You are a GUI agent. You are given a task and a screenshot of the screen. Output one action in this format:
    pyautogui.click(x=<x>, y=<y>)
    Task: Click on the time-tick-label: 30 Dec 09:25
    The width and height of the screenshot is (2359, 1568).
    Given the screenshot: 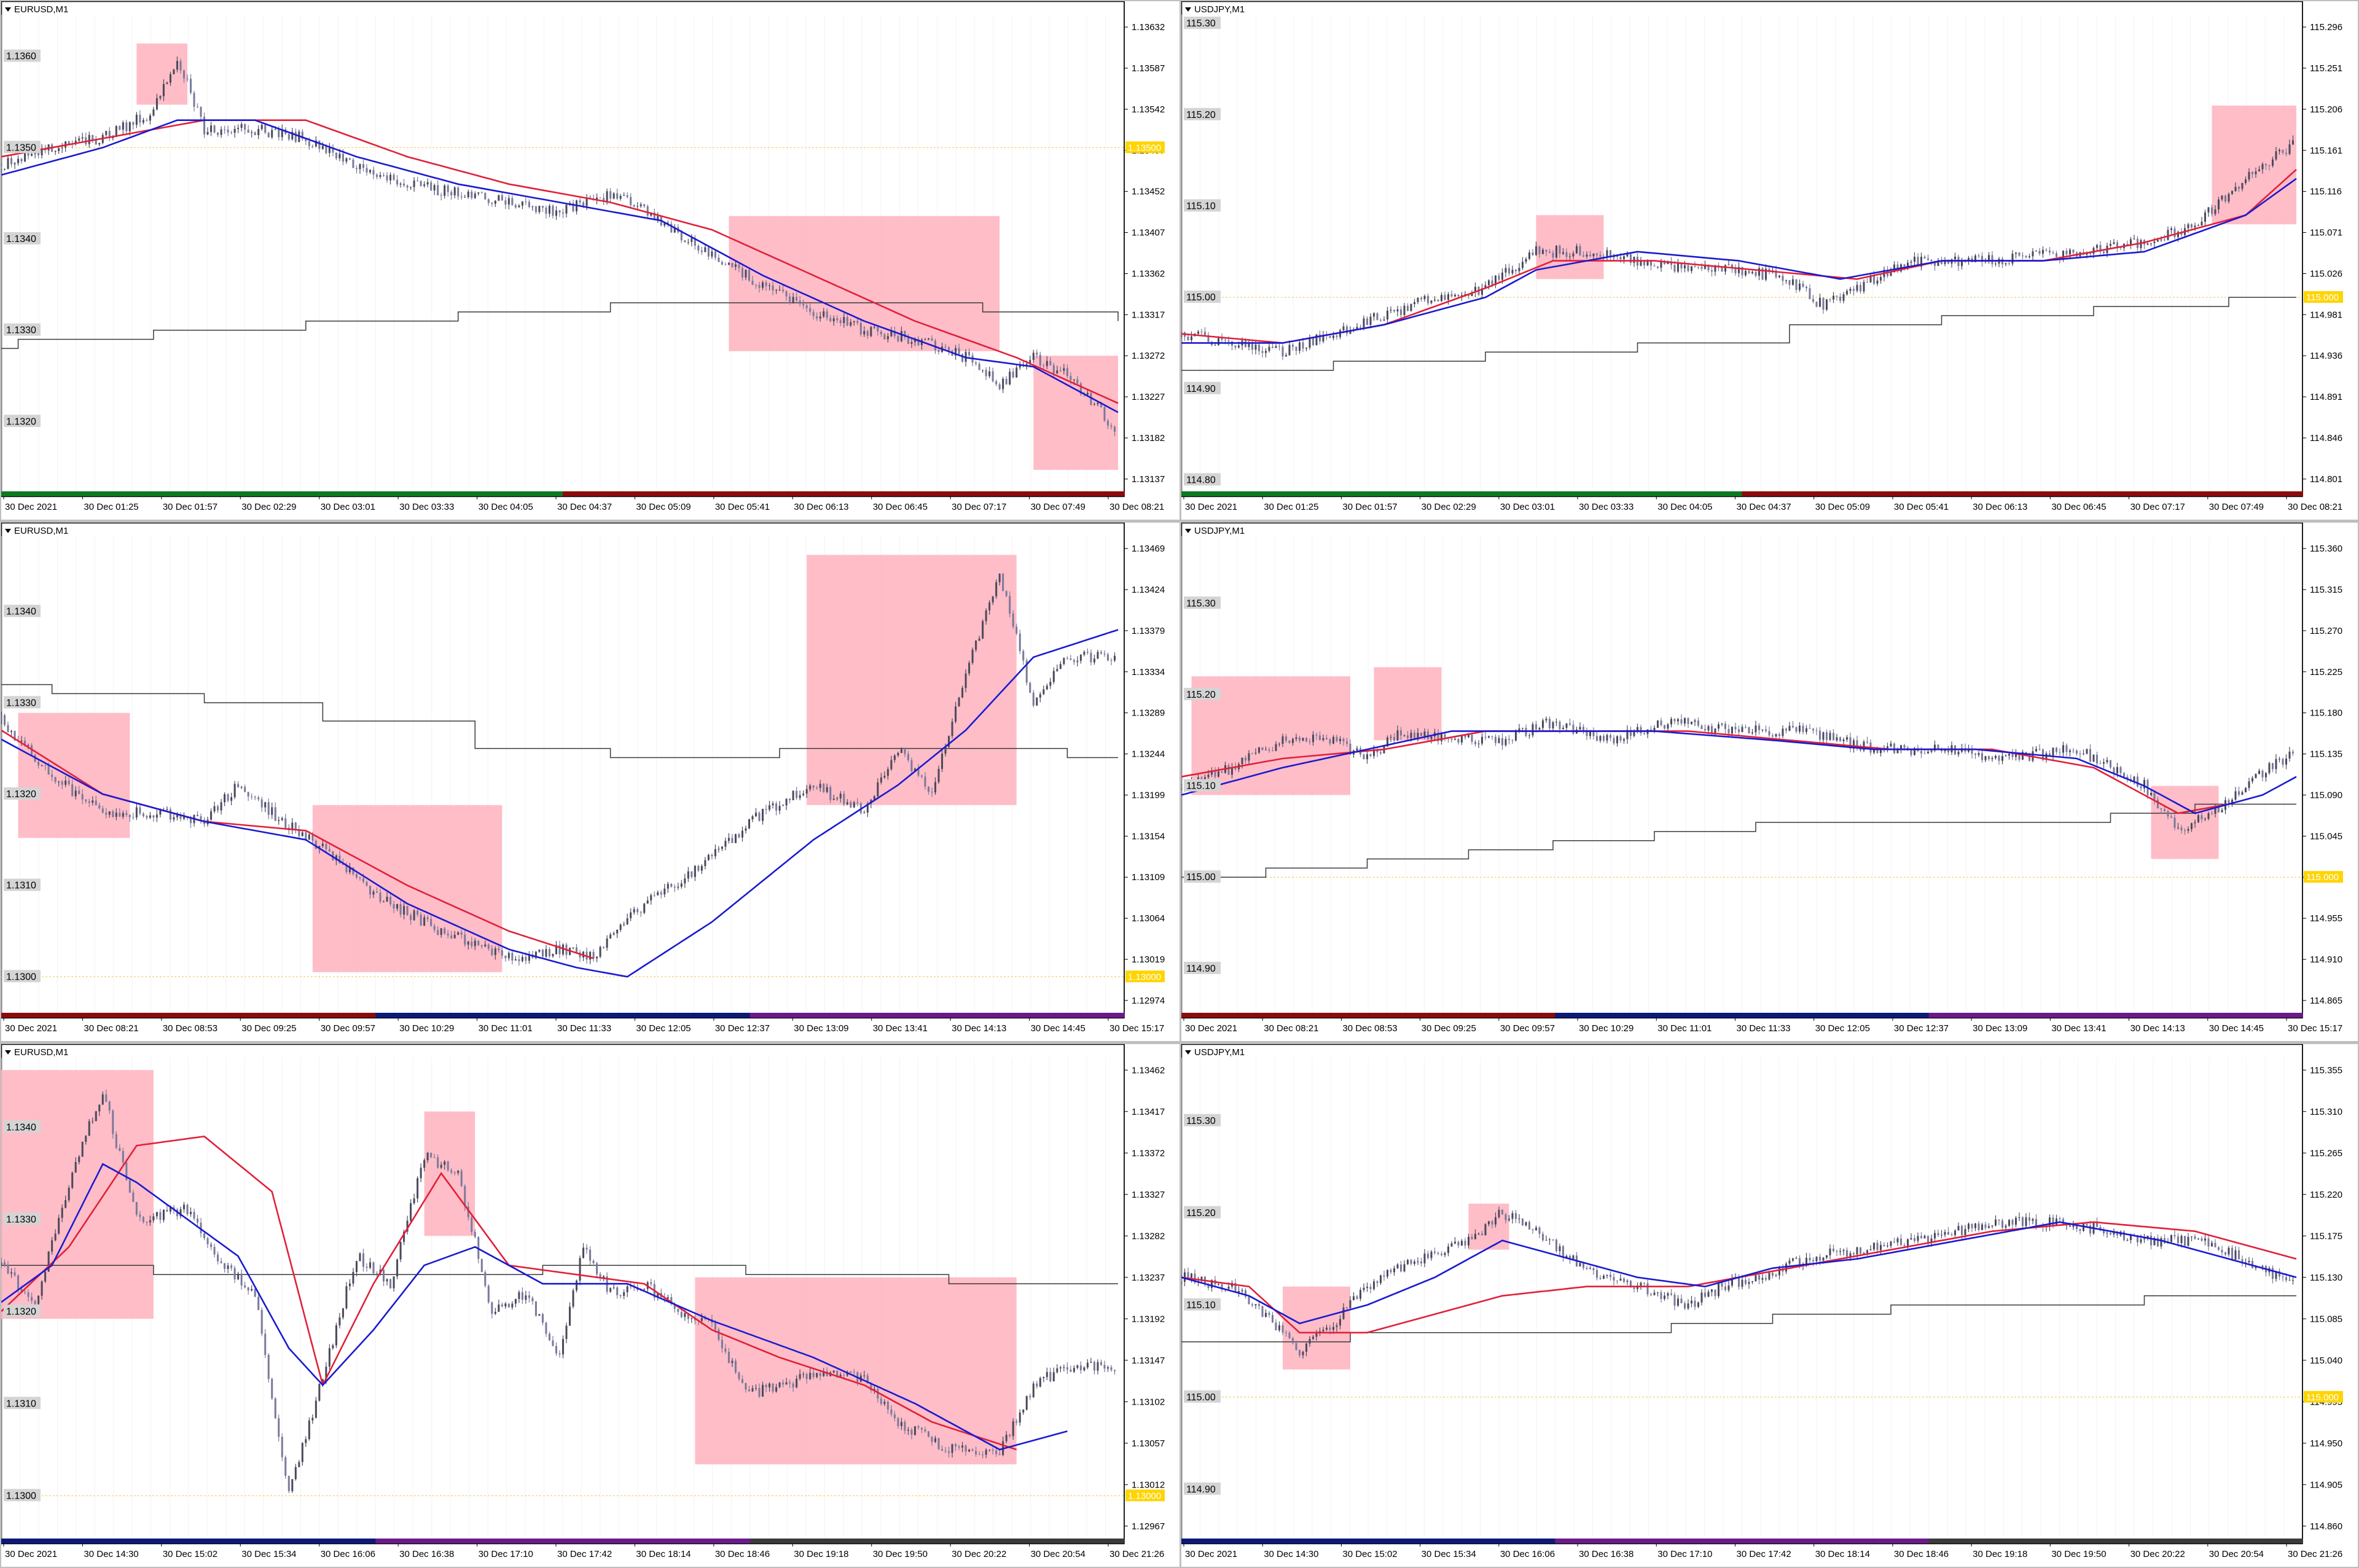 What is the action you would take?
    pyautogui.click(x=1449, y=1028)
    